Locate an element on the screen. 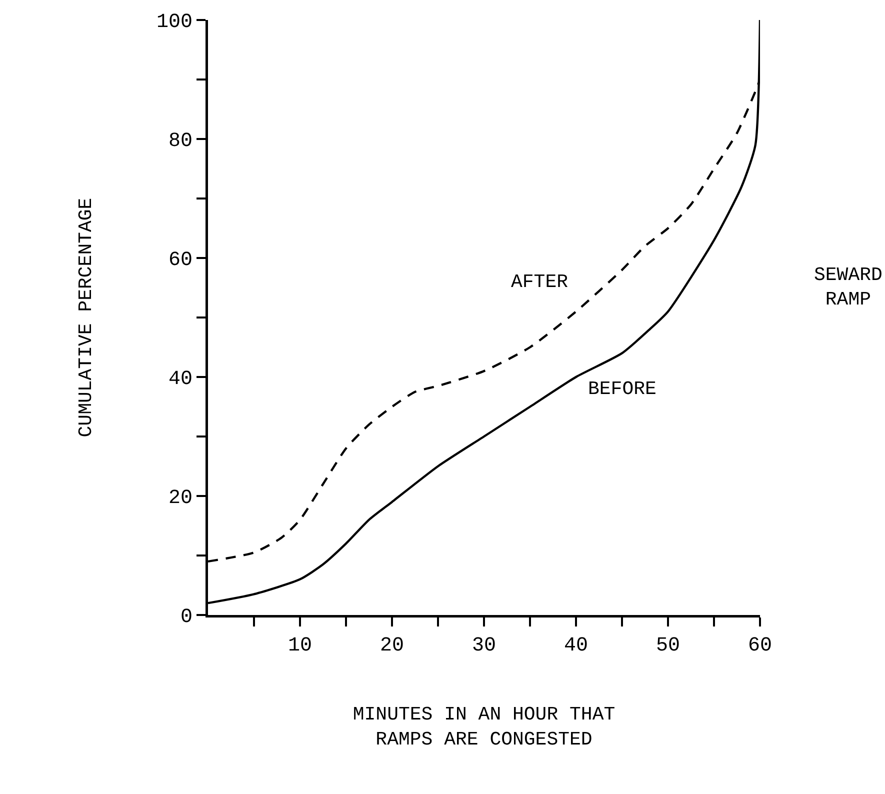 This screenshot has height=794, width=885. annotation: BEFORE is located at coordinates (622, 389).